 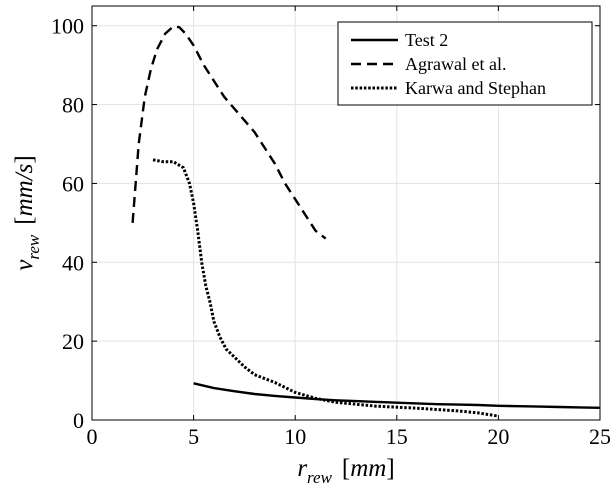 I want to click on x-tick-label: 15, so click(x=397, y=436).